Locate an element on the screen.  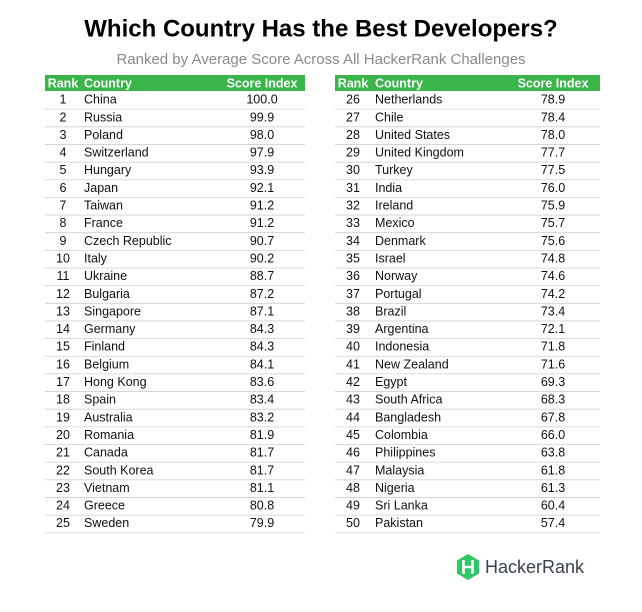
table-cell: Poland is located at coordinates (103, 135).